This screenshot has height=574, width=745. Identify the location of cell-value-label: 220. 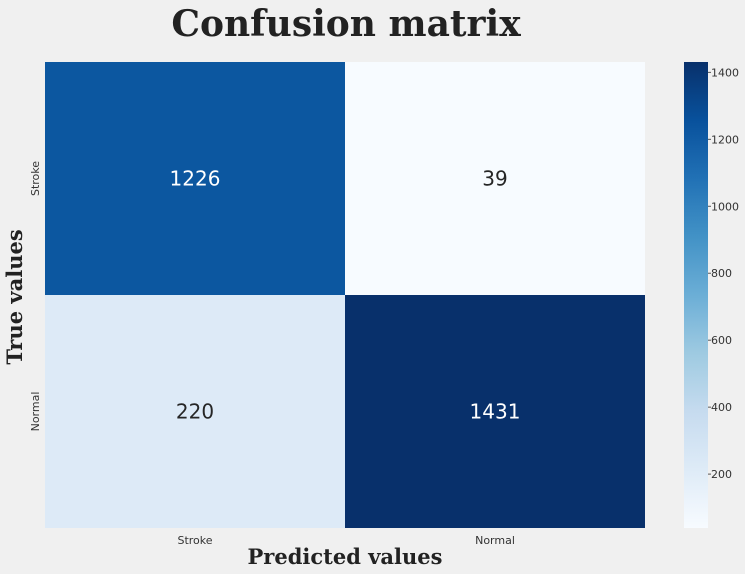
(195, 412).